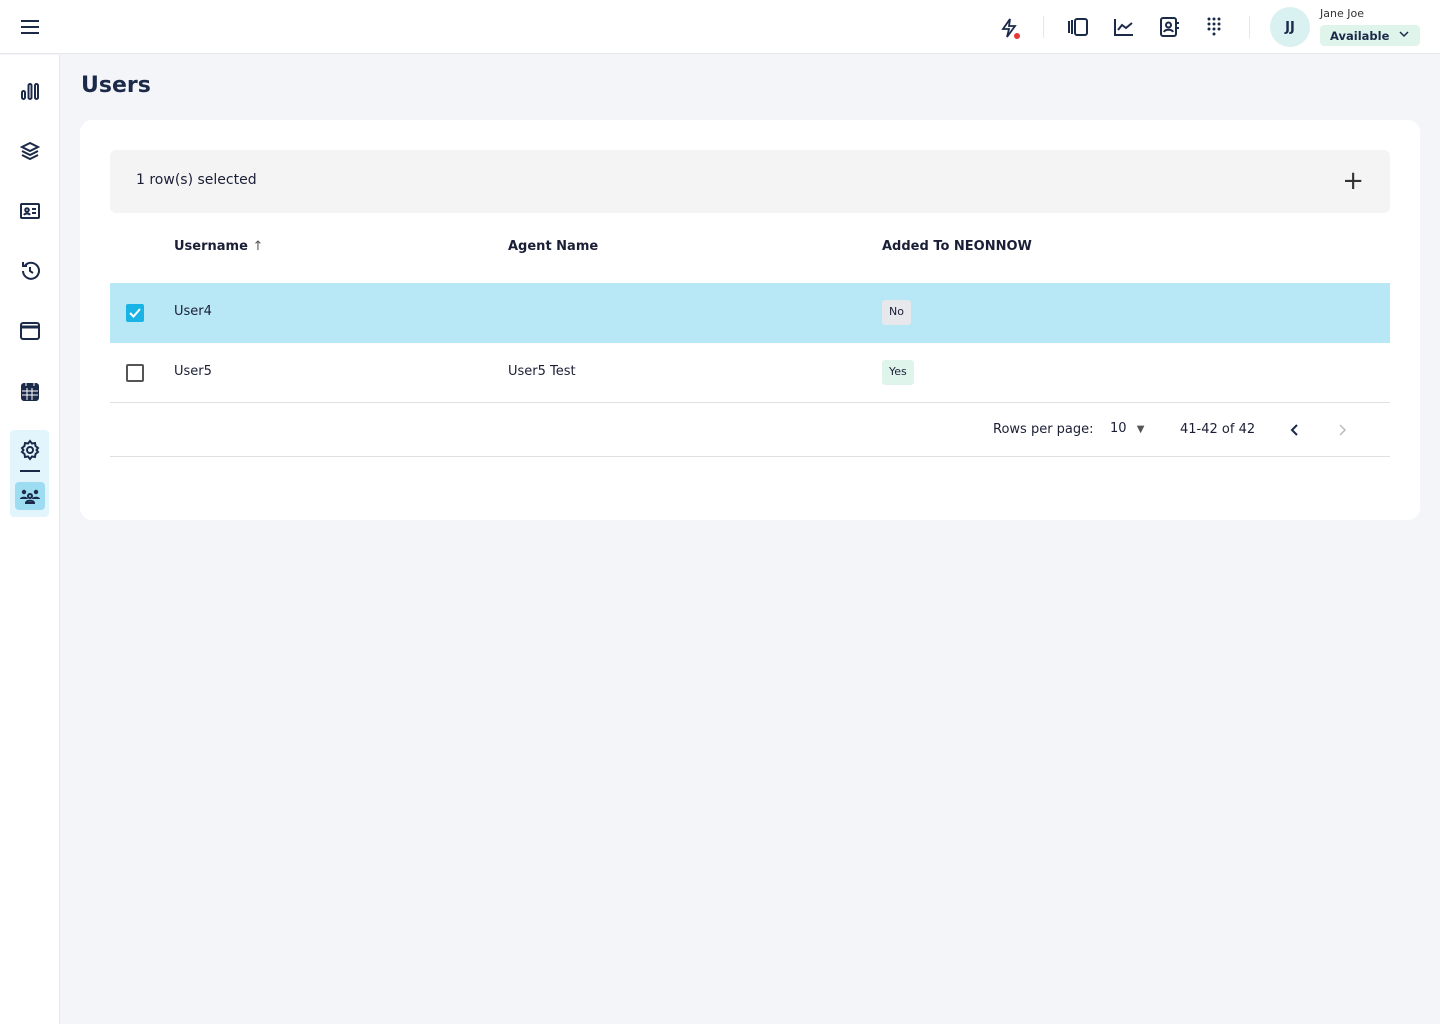 The width and height of the screenshot is (1440, 1024). Describe the element at coordinates (750, 373) in the screenshot. I see `table-row: User5 User5 Test Yes` at that location.